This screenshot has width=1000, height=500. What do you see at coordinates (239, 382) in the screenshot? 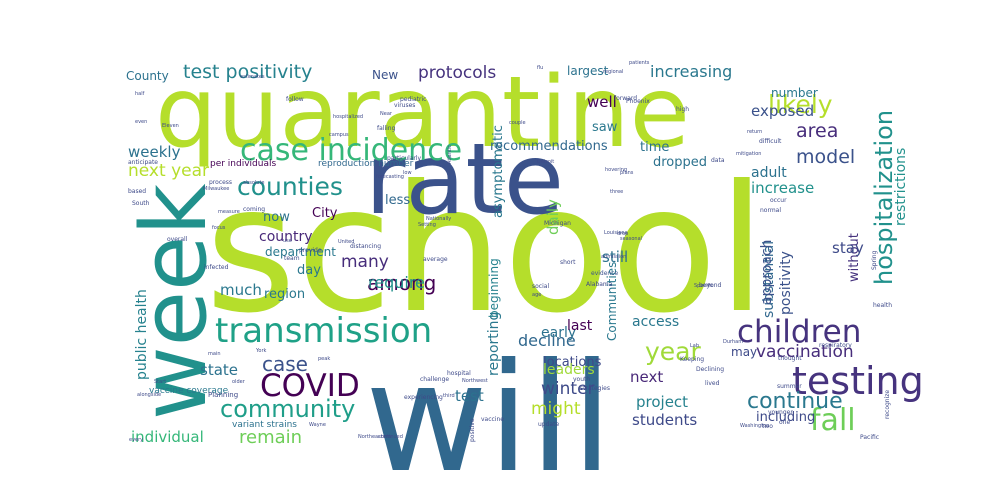
I see `word-older: older` at bounding box center [239, 382].